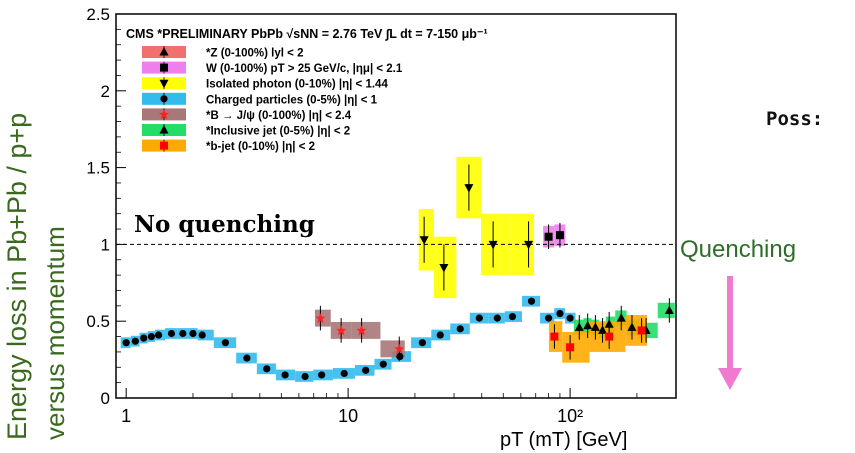 The image size is (855, 453). I want to click on y-tick-label: 0, so click(105, 398).